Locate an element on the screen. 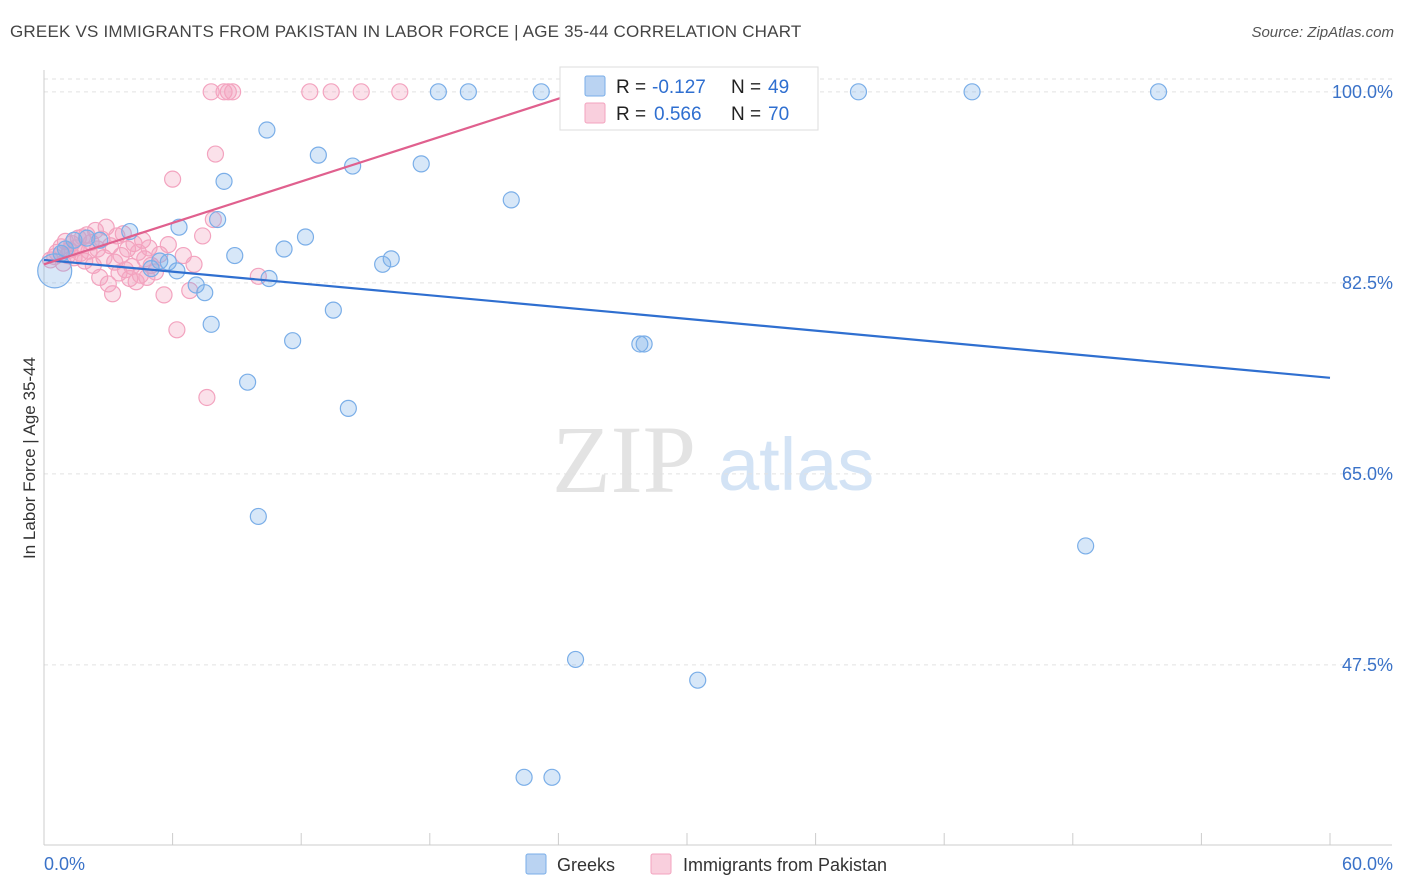 The height and width of the screenshot is (892, 1406). y-tick-label: 65.0% is located at coordinates (1367, 474).